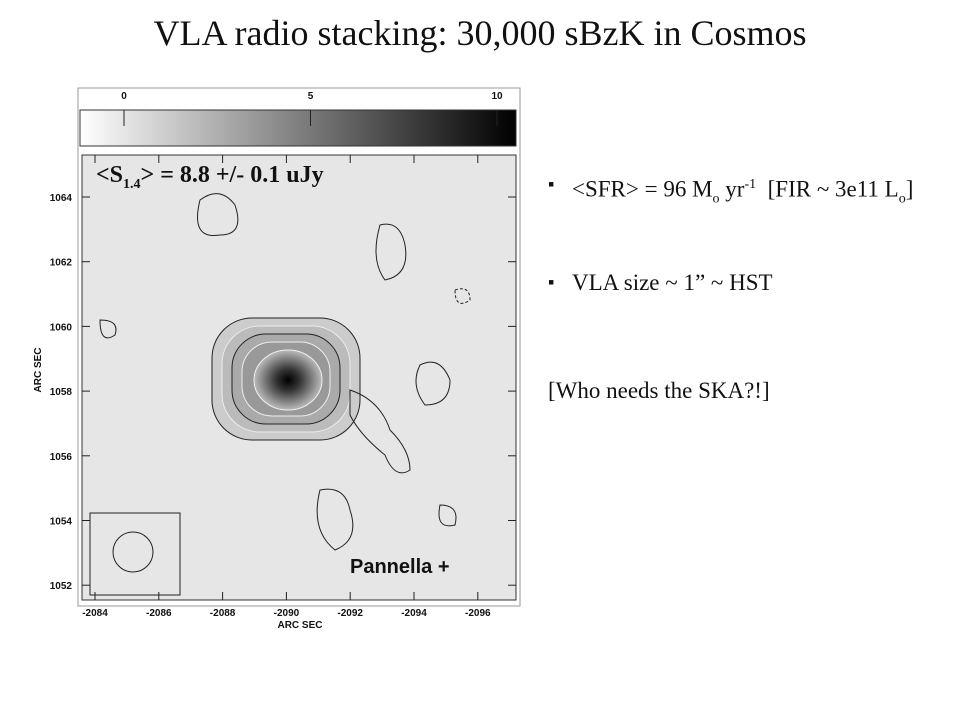 This screenshot has width=960, height=720. What do you see at coordinates (414, 613) in the screenshot?
I see `x-tick-label: -2094` at bounding box center [414, 613].